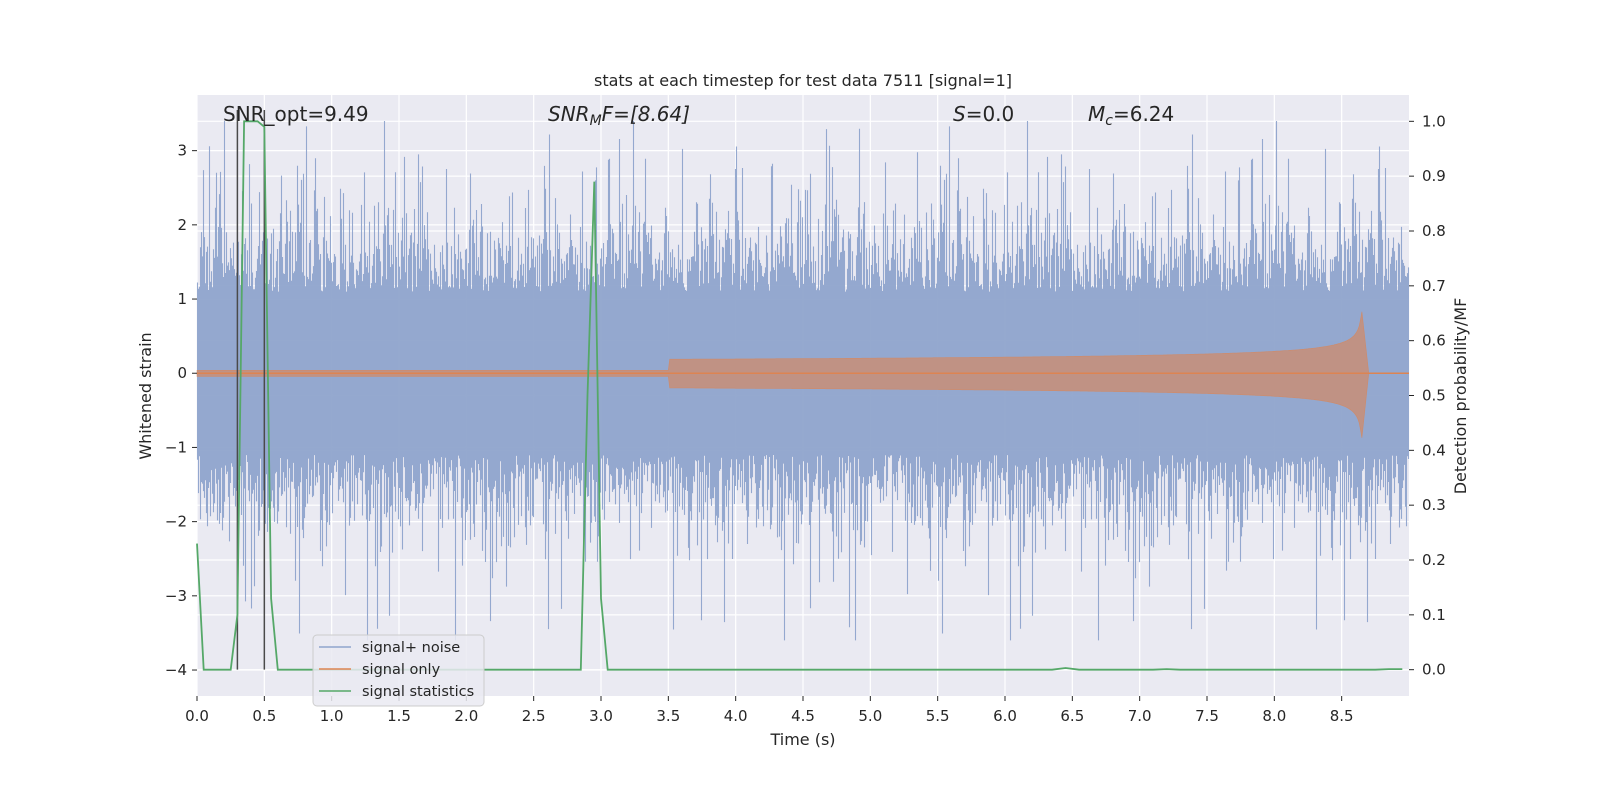 This screenshot has width=1600, height=800. I want to click on y-tick-label: 0, so click(182, 373).